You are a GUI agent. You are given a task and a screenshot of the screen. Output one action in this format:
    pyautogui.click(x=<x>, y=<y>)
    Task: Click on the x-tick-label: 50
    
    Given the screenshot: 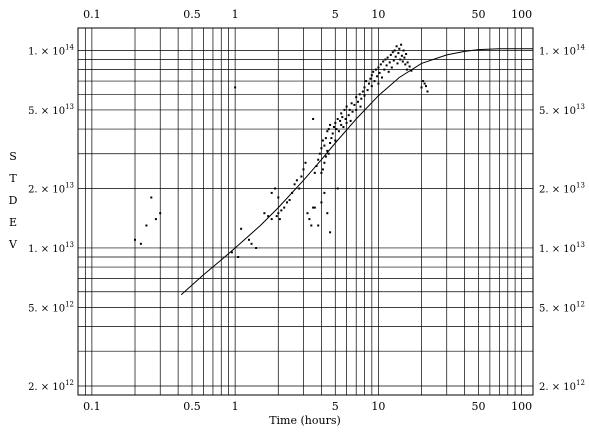 What is the action you would take?
    pyautogui.click(x=479, y=406)
    